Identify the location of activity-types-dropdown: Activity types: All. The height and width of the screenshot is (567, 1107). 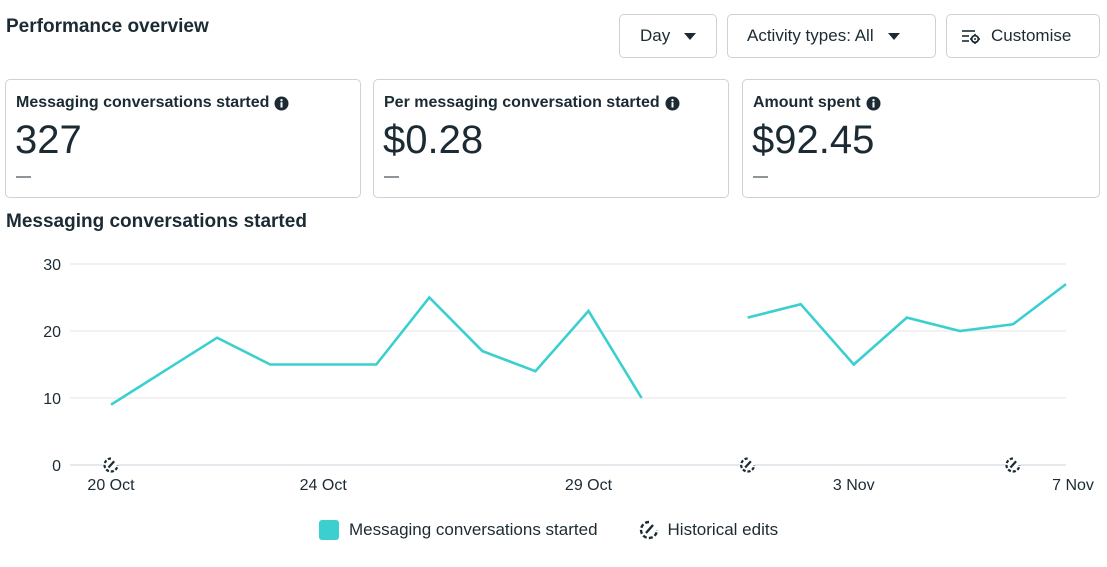
(831, 36).